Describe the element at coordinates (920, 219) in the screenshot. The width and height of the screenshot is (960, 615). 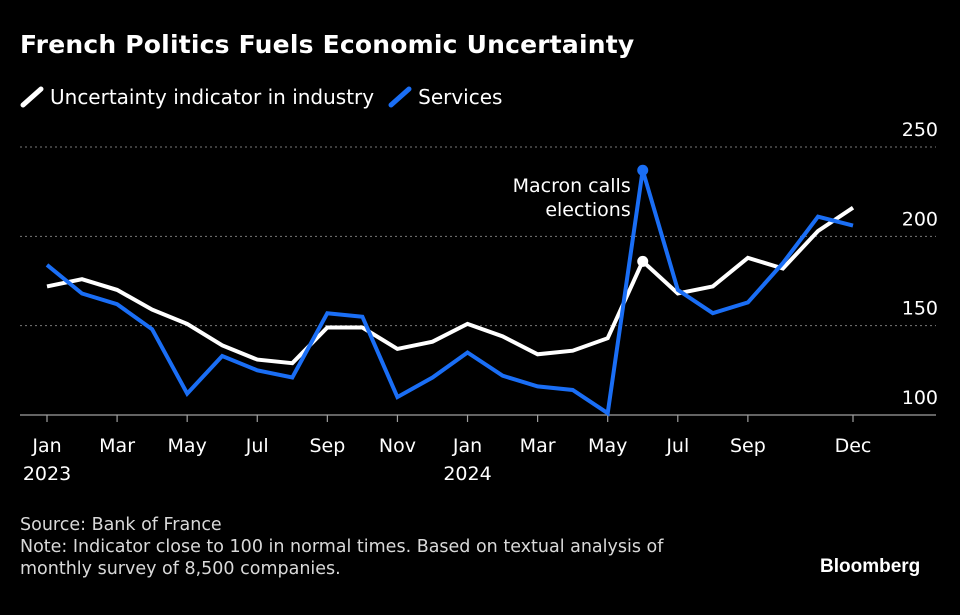
I see `y-tick-label-200: 200` at that location.